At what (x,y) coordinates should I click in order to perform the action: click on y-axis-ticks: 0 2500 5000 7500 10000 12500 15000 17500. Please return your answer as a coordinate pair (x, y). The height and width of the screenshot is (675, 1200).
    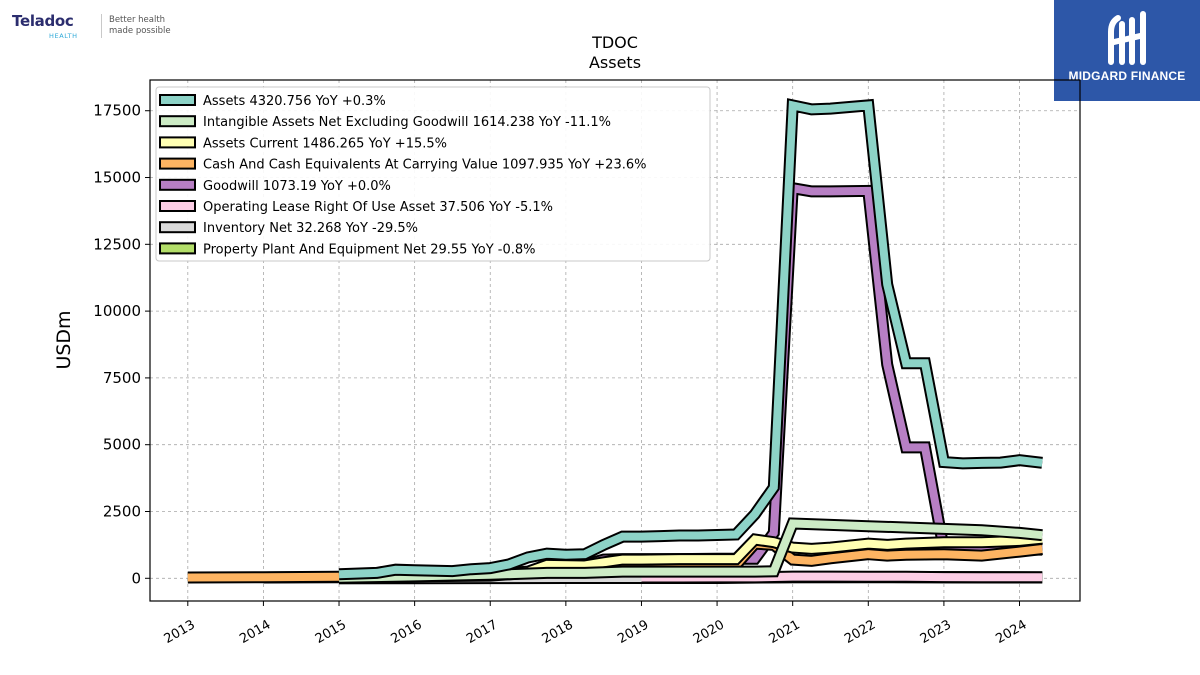
    Looking at the image, I should click on (121, 344).